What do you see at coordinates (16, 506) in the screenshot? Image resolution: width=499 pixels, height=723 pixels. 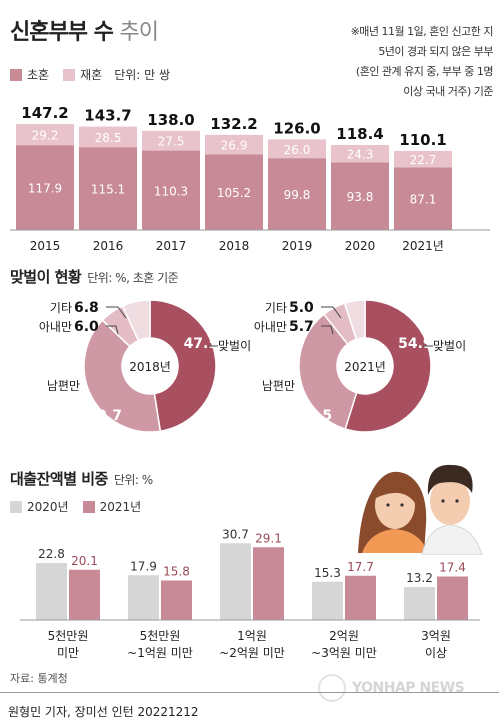 I see `legend-swatch-2020` at bounding box center [16, 506].